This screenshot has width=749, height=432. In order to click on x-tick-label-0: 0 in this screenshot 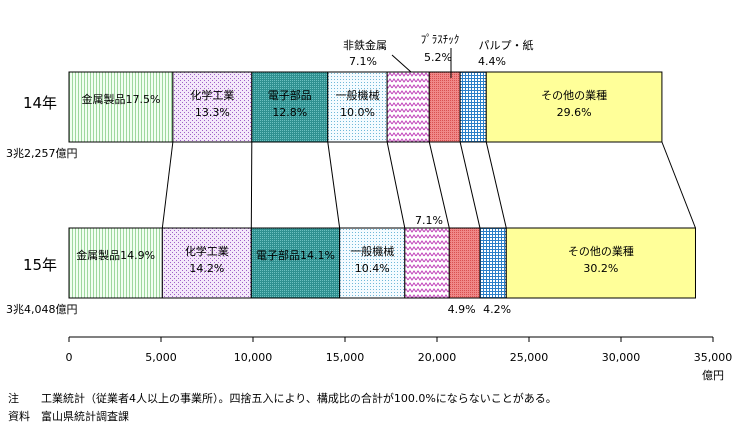, I will do `click(69, 357)`.